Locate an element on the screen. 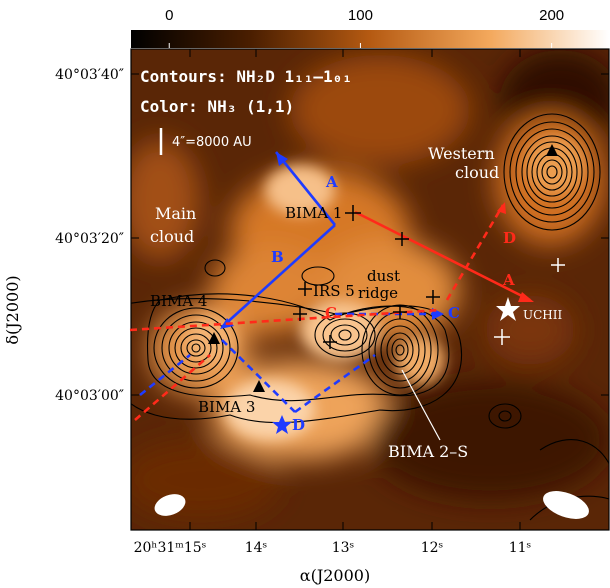 Image resolution: width=610 pixels, height=588 pixels. region-main-cloud-1: Main is located at coordinates (175, 213).